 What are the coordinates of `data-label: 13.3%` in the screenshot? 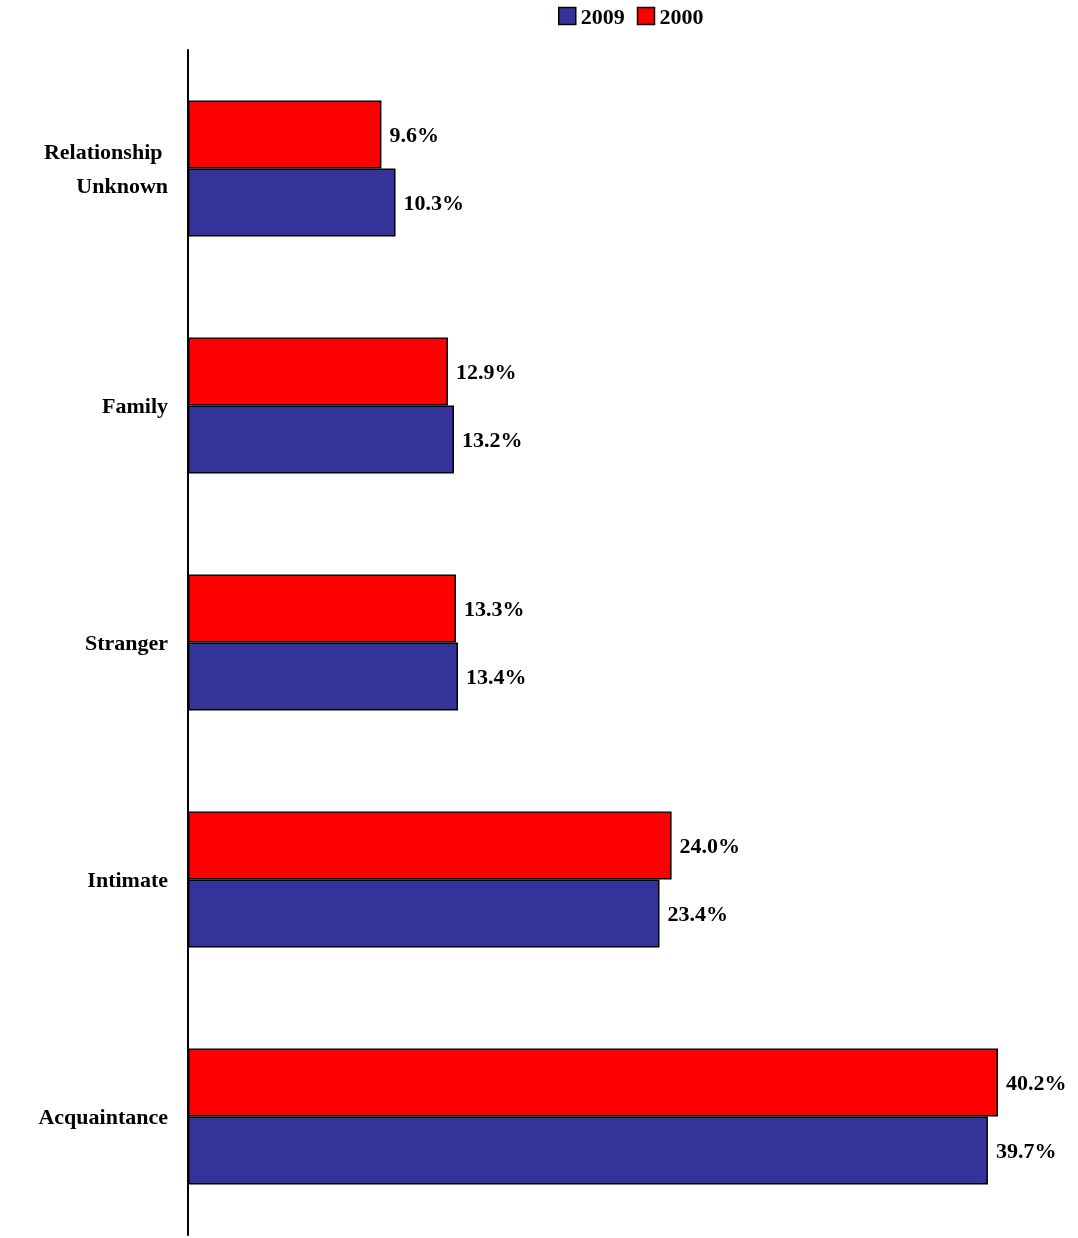 It's located at (494, 608).